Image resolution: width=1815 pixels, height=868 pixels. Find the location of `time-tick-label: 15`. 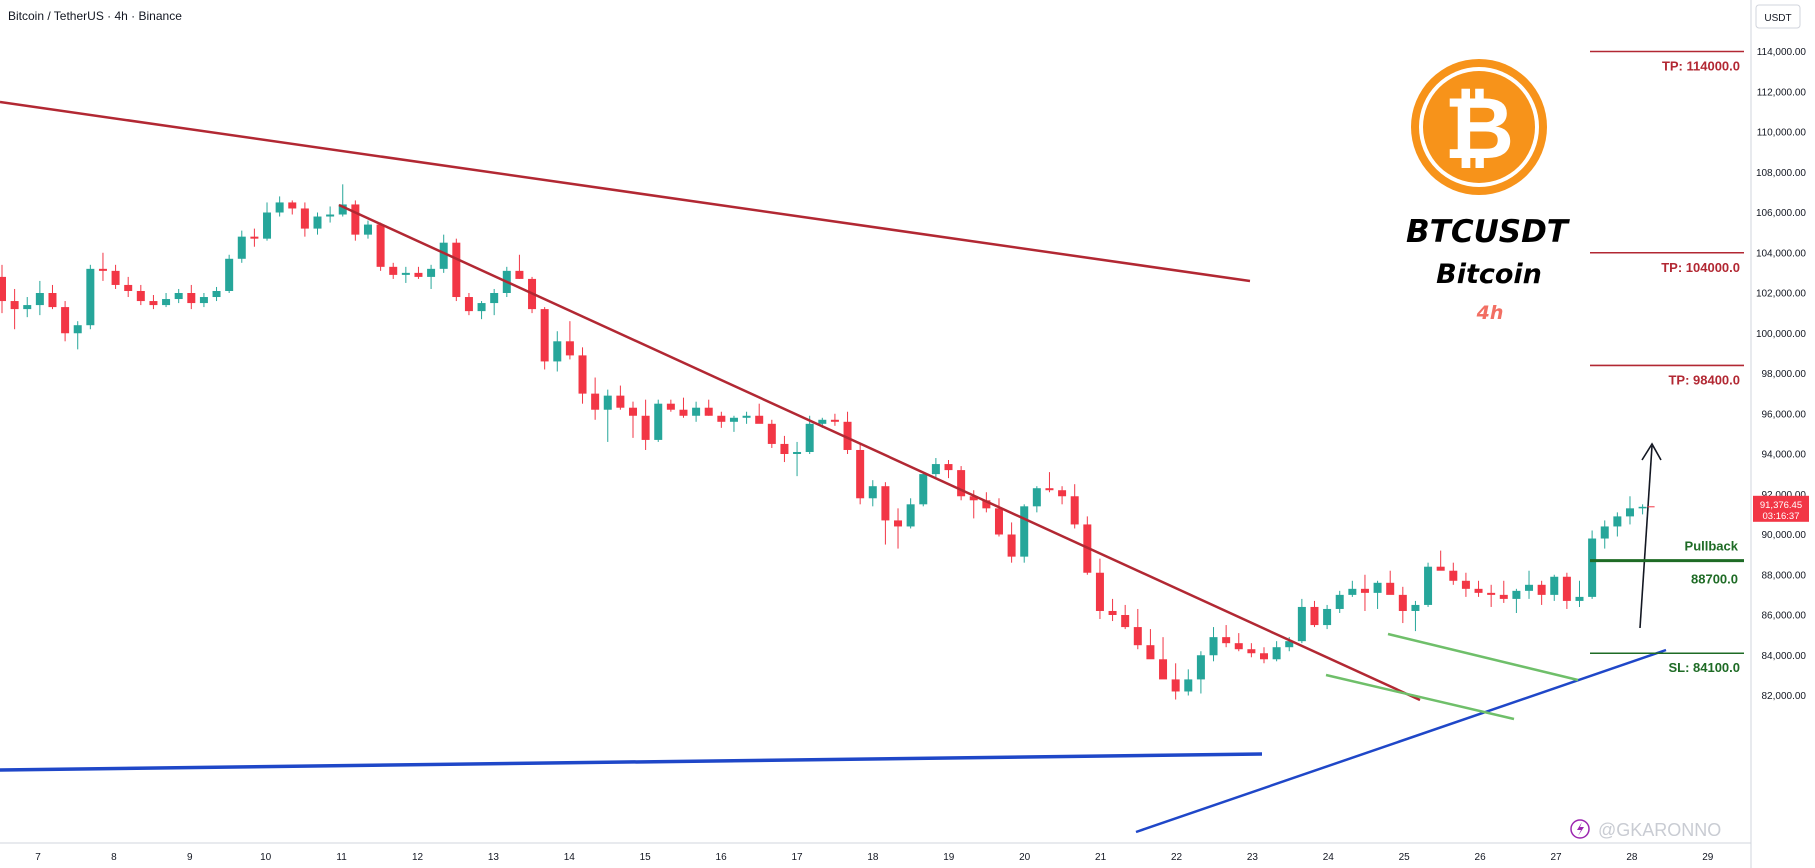

time-tick-label: 15 is located at coordinates (646, 857).